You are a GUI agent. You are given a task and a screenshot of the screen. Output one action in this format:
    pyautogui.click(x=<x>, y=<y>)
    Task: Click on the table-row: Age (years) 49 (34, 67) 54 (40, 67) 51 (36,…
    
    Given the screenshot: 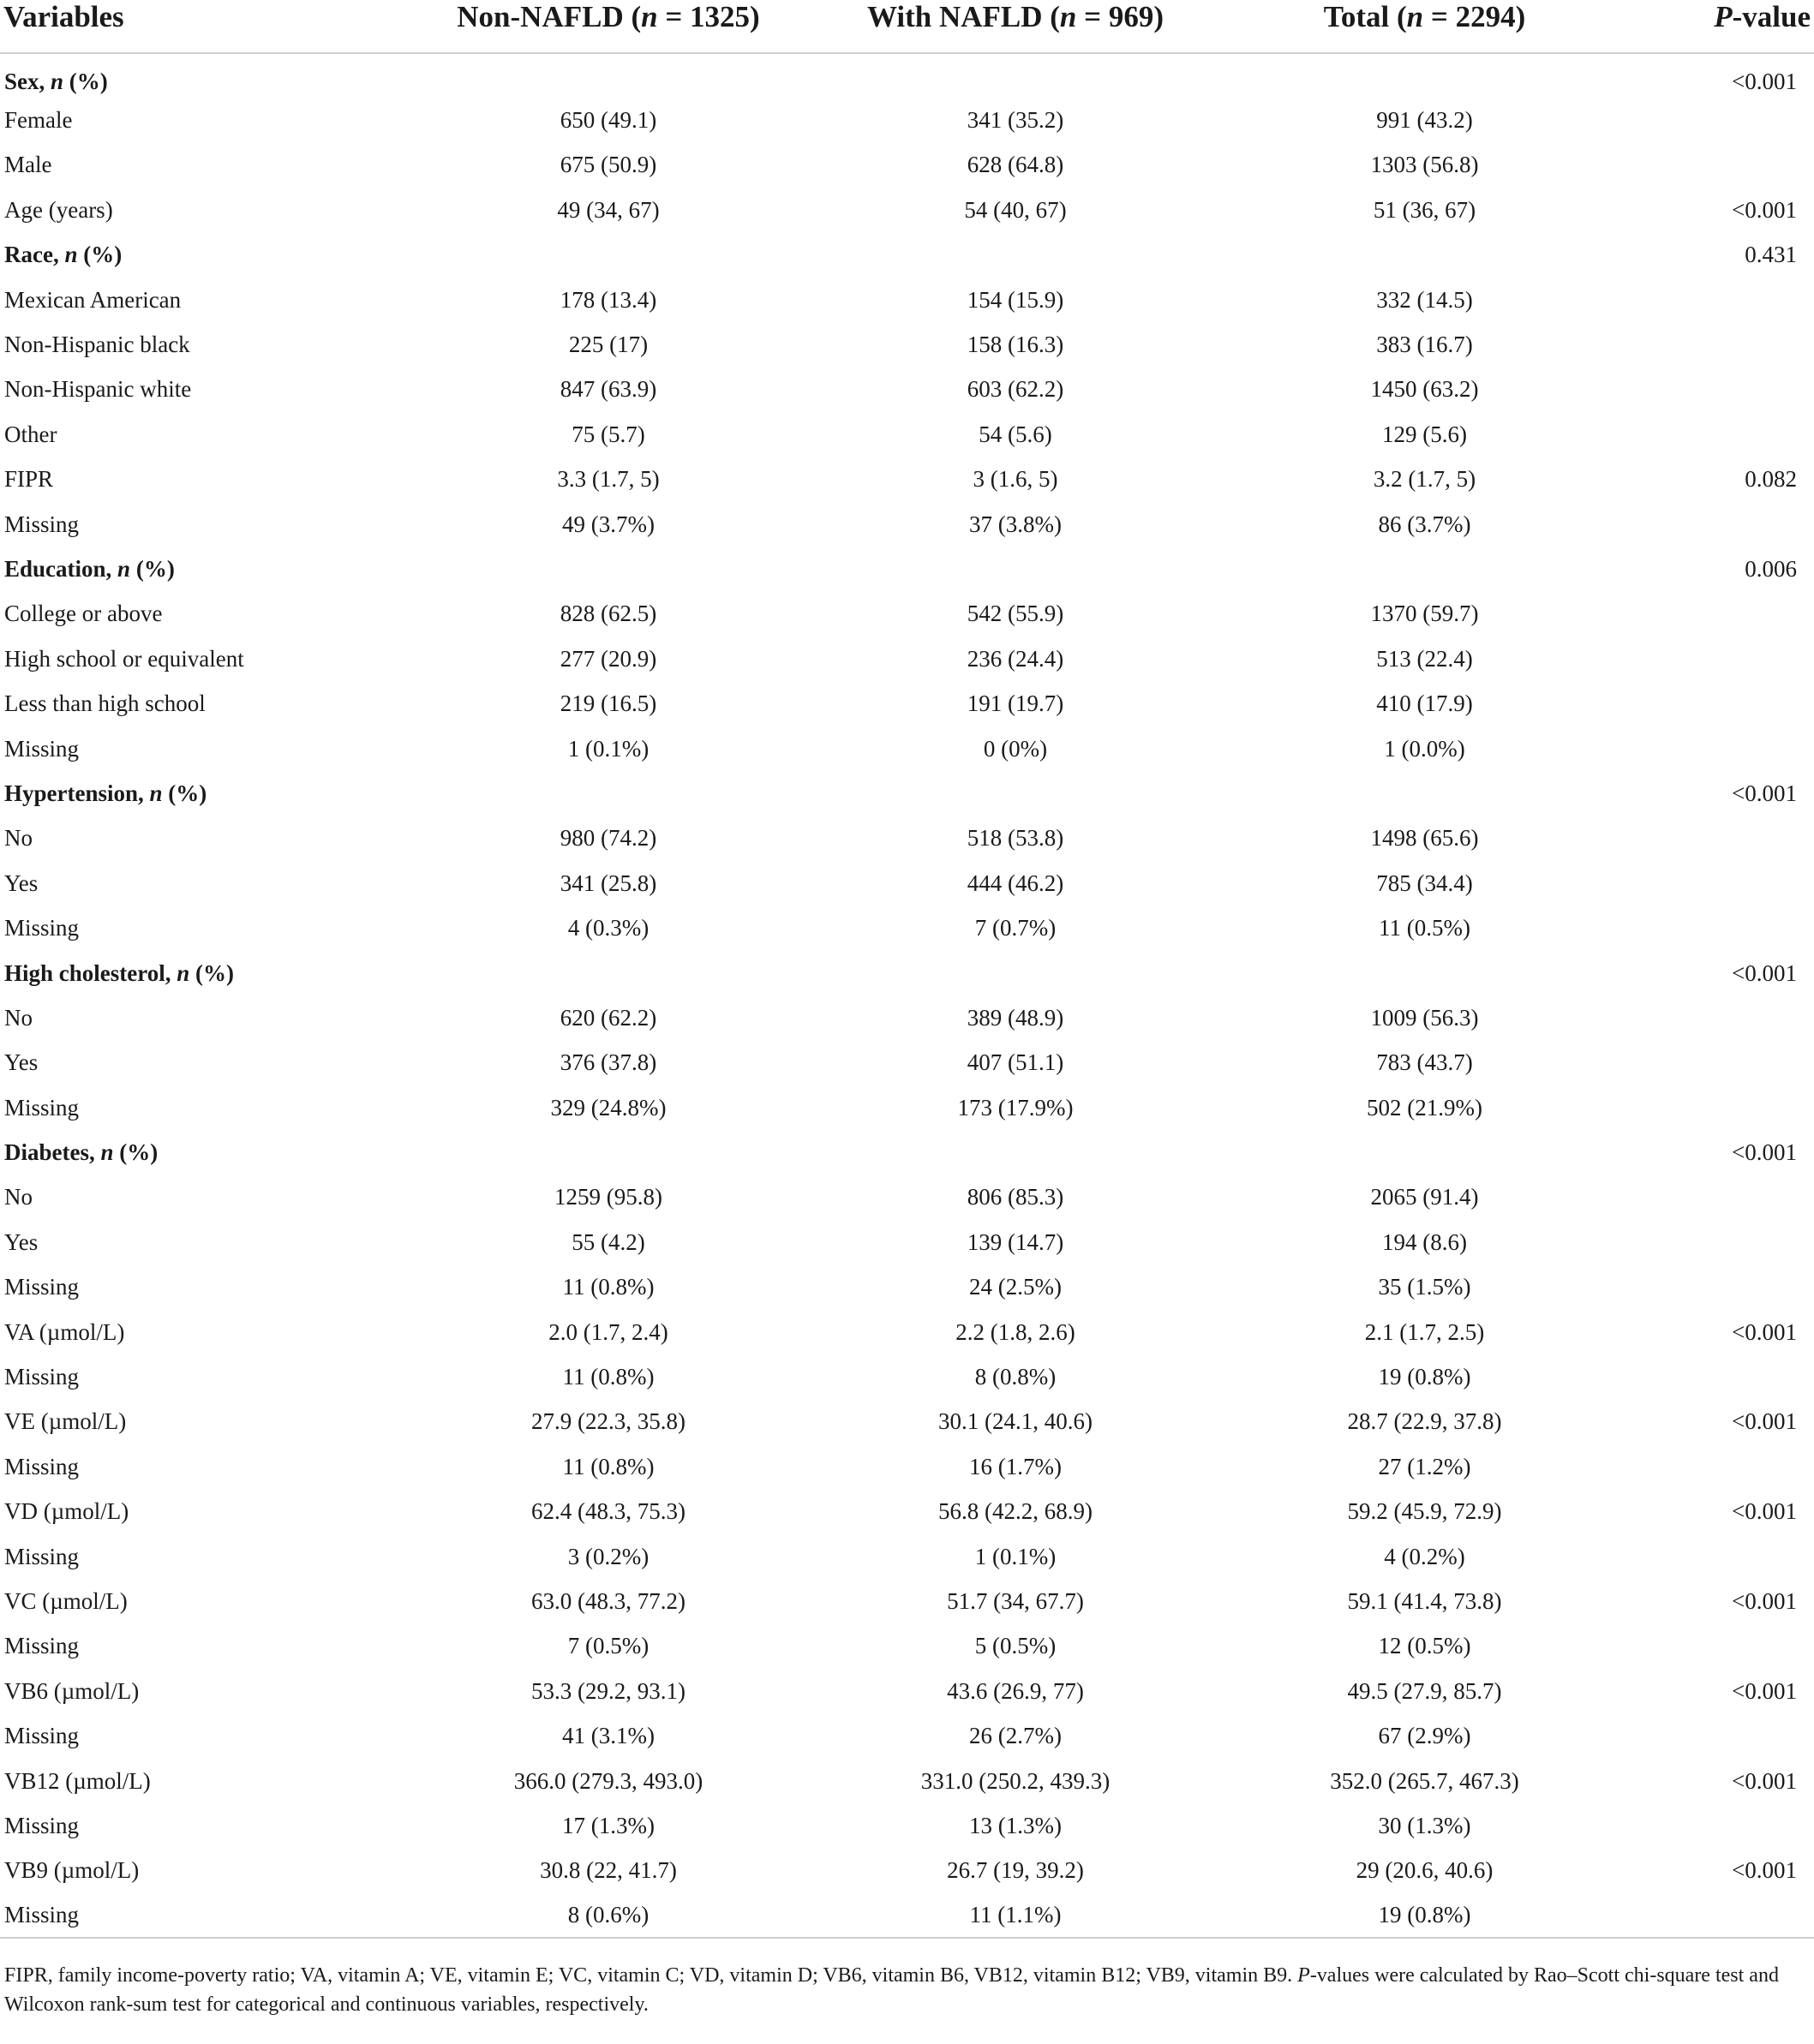 What is the action you would take?
    pyautogui.click(x=907, y=210)
    